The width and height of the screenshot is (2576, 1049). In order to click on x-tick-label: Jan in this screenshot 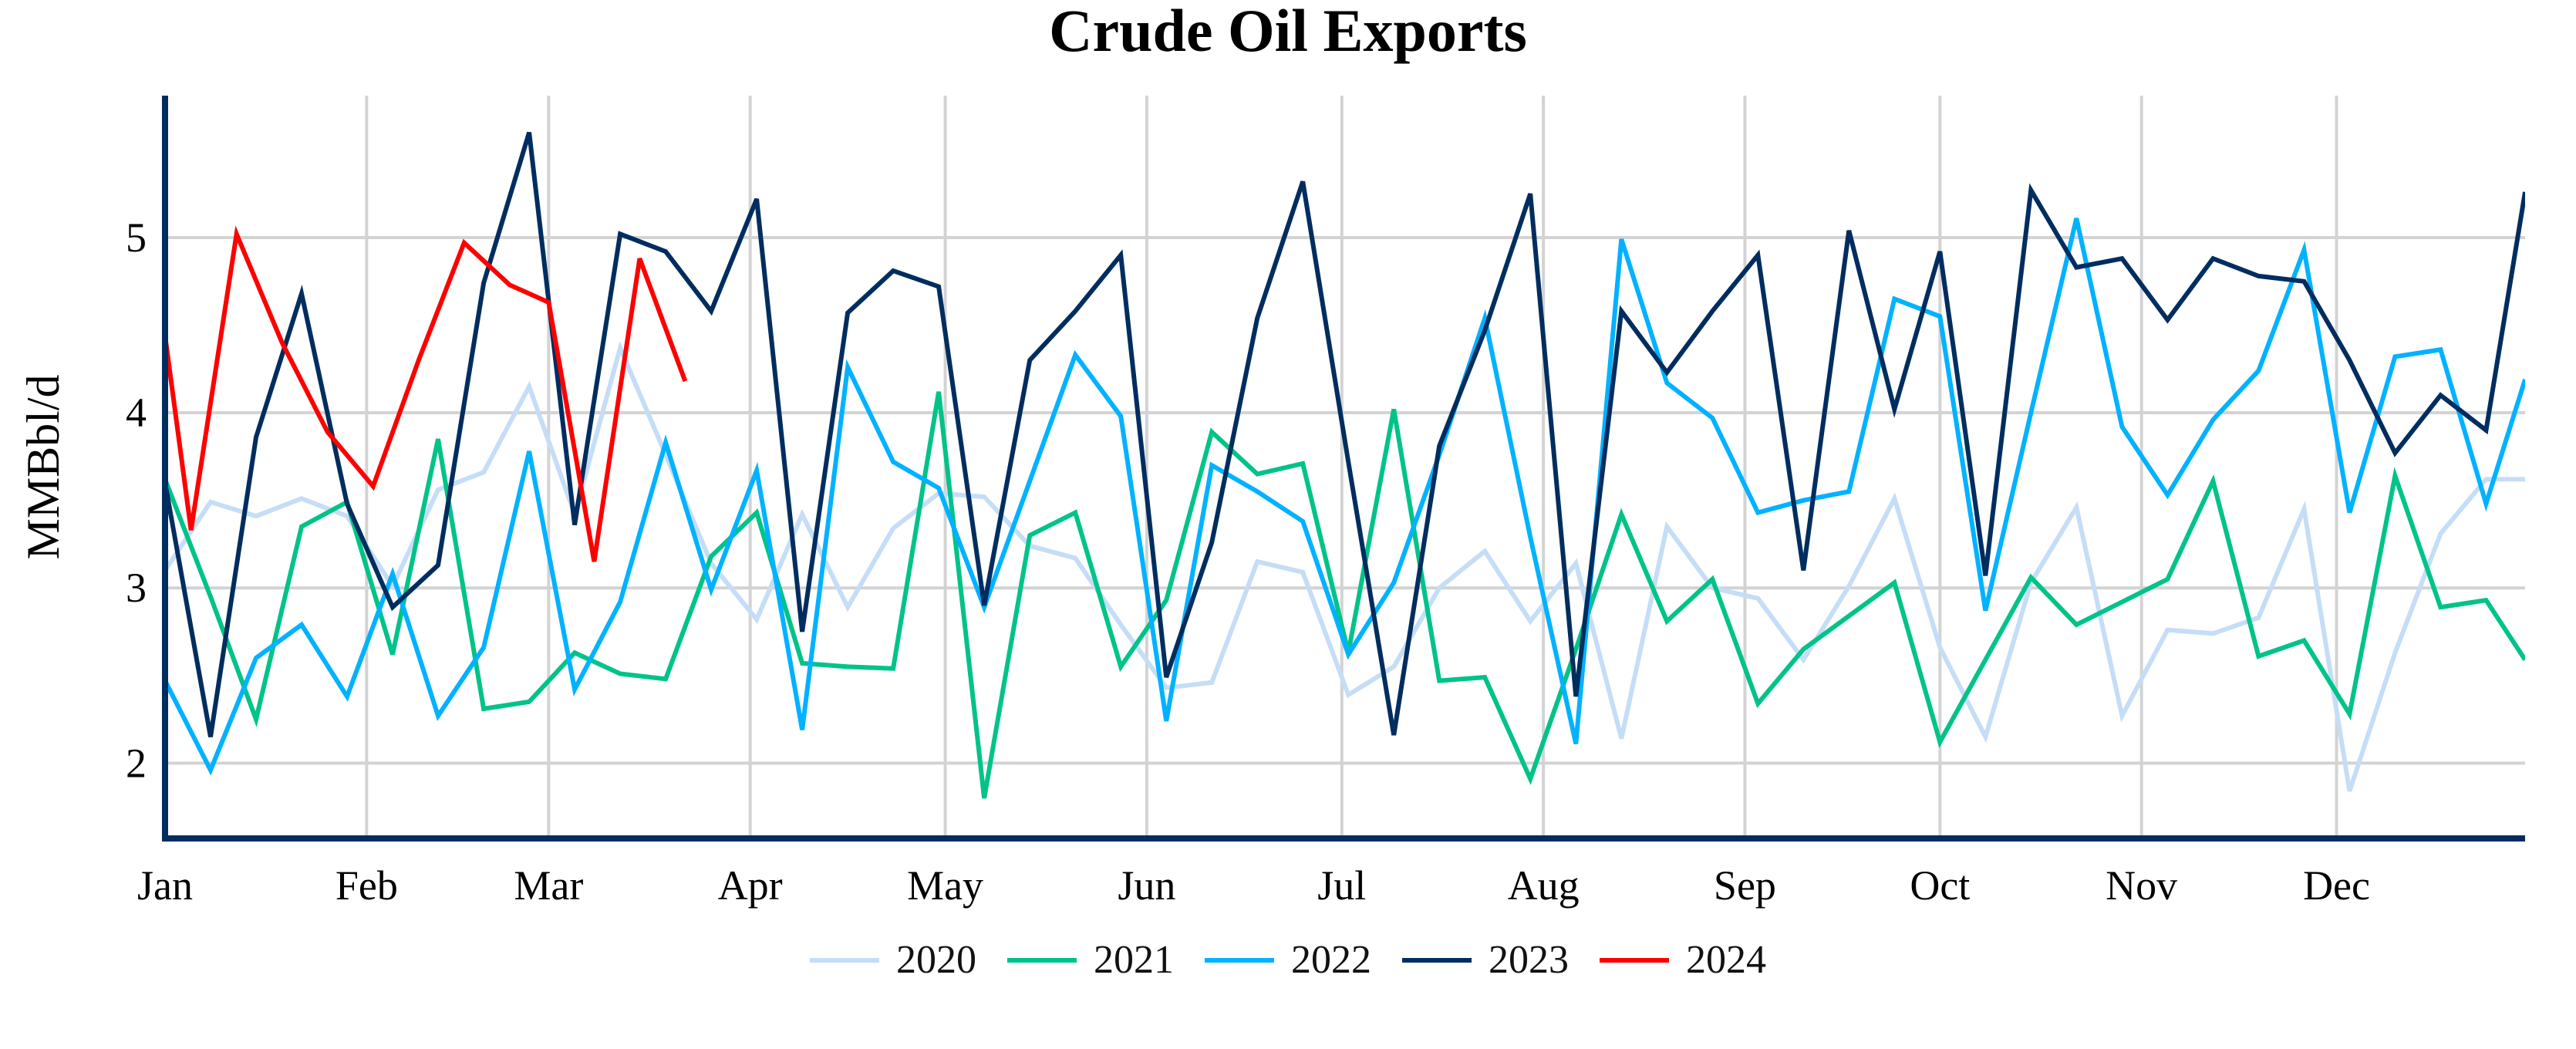, I will do `click(165, 885)`.